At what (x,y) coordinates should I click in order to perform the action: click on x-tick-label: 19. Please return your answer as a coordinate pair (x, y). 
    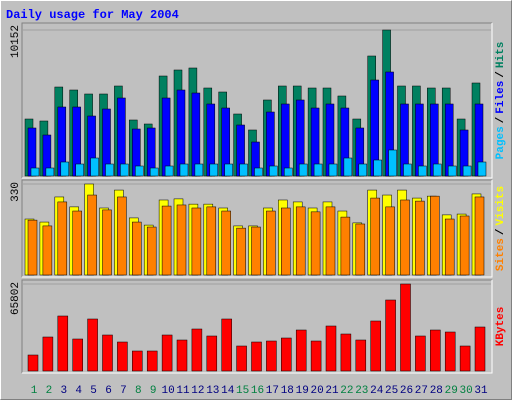
    Looking at the image, I should click on (302, 391).